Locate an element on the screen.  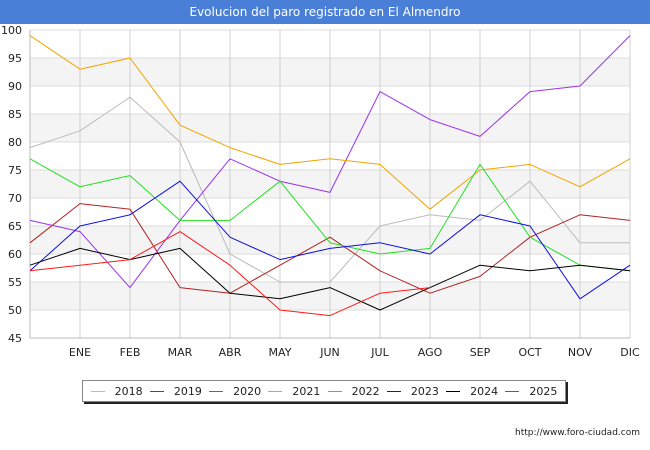
y-tick-label: 75 is located at coordinates (15, 170).